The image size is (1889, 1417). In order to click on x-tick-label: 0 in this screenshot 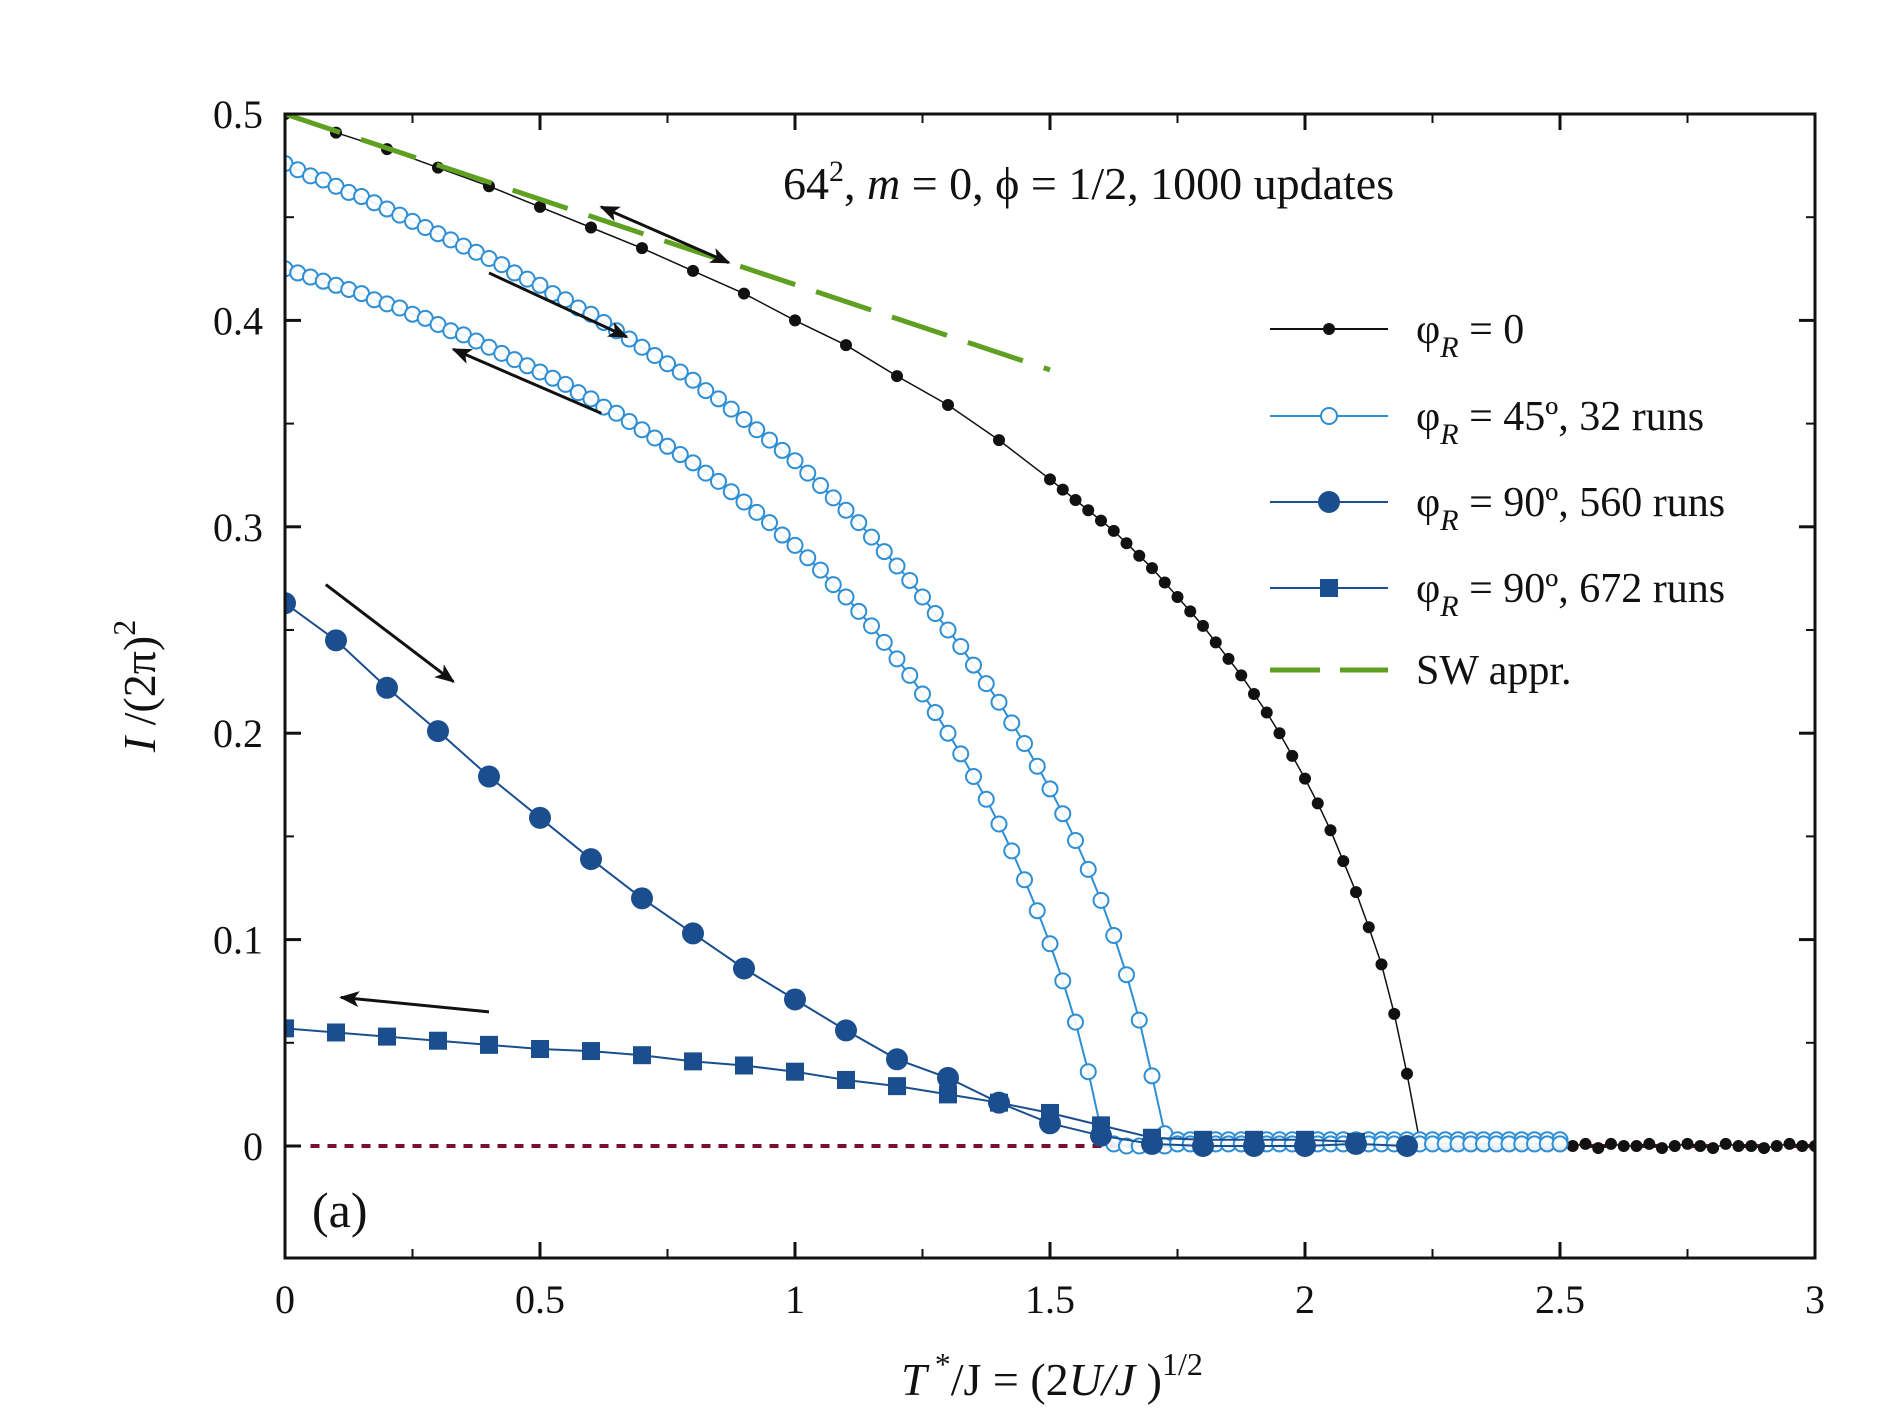, I will do `click(285, 1299)`.